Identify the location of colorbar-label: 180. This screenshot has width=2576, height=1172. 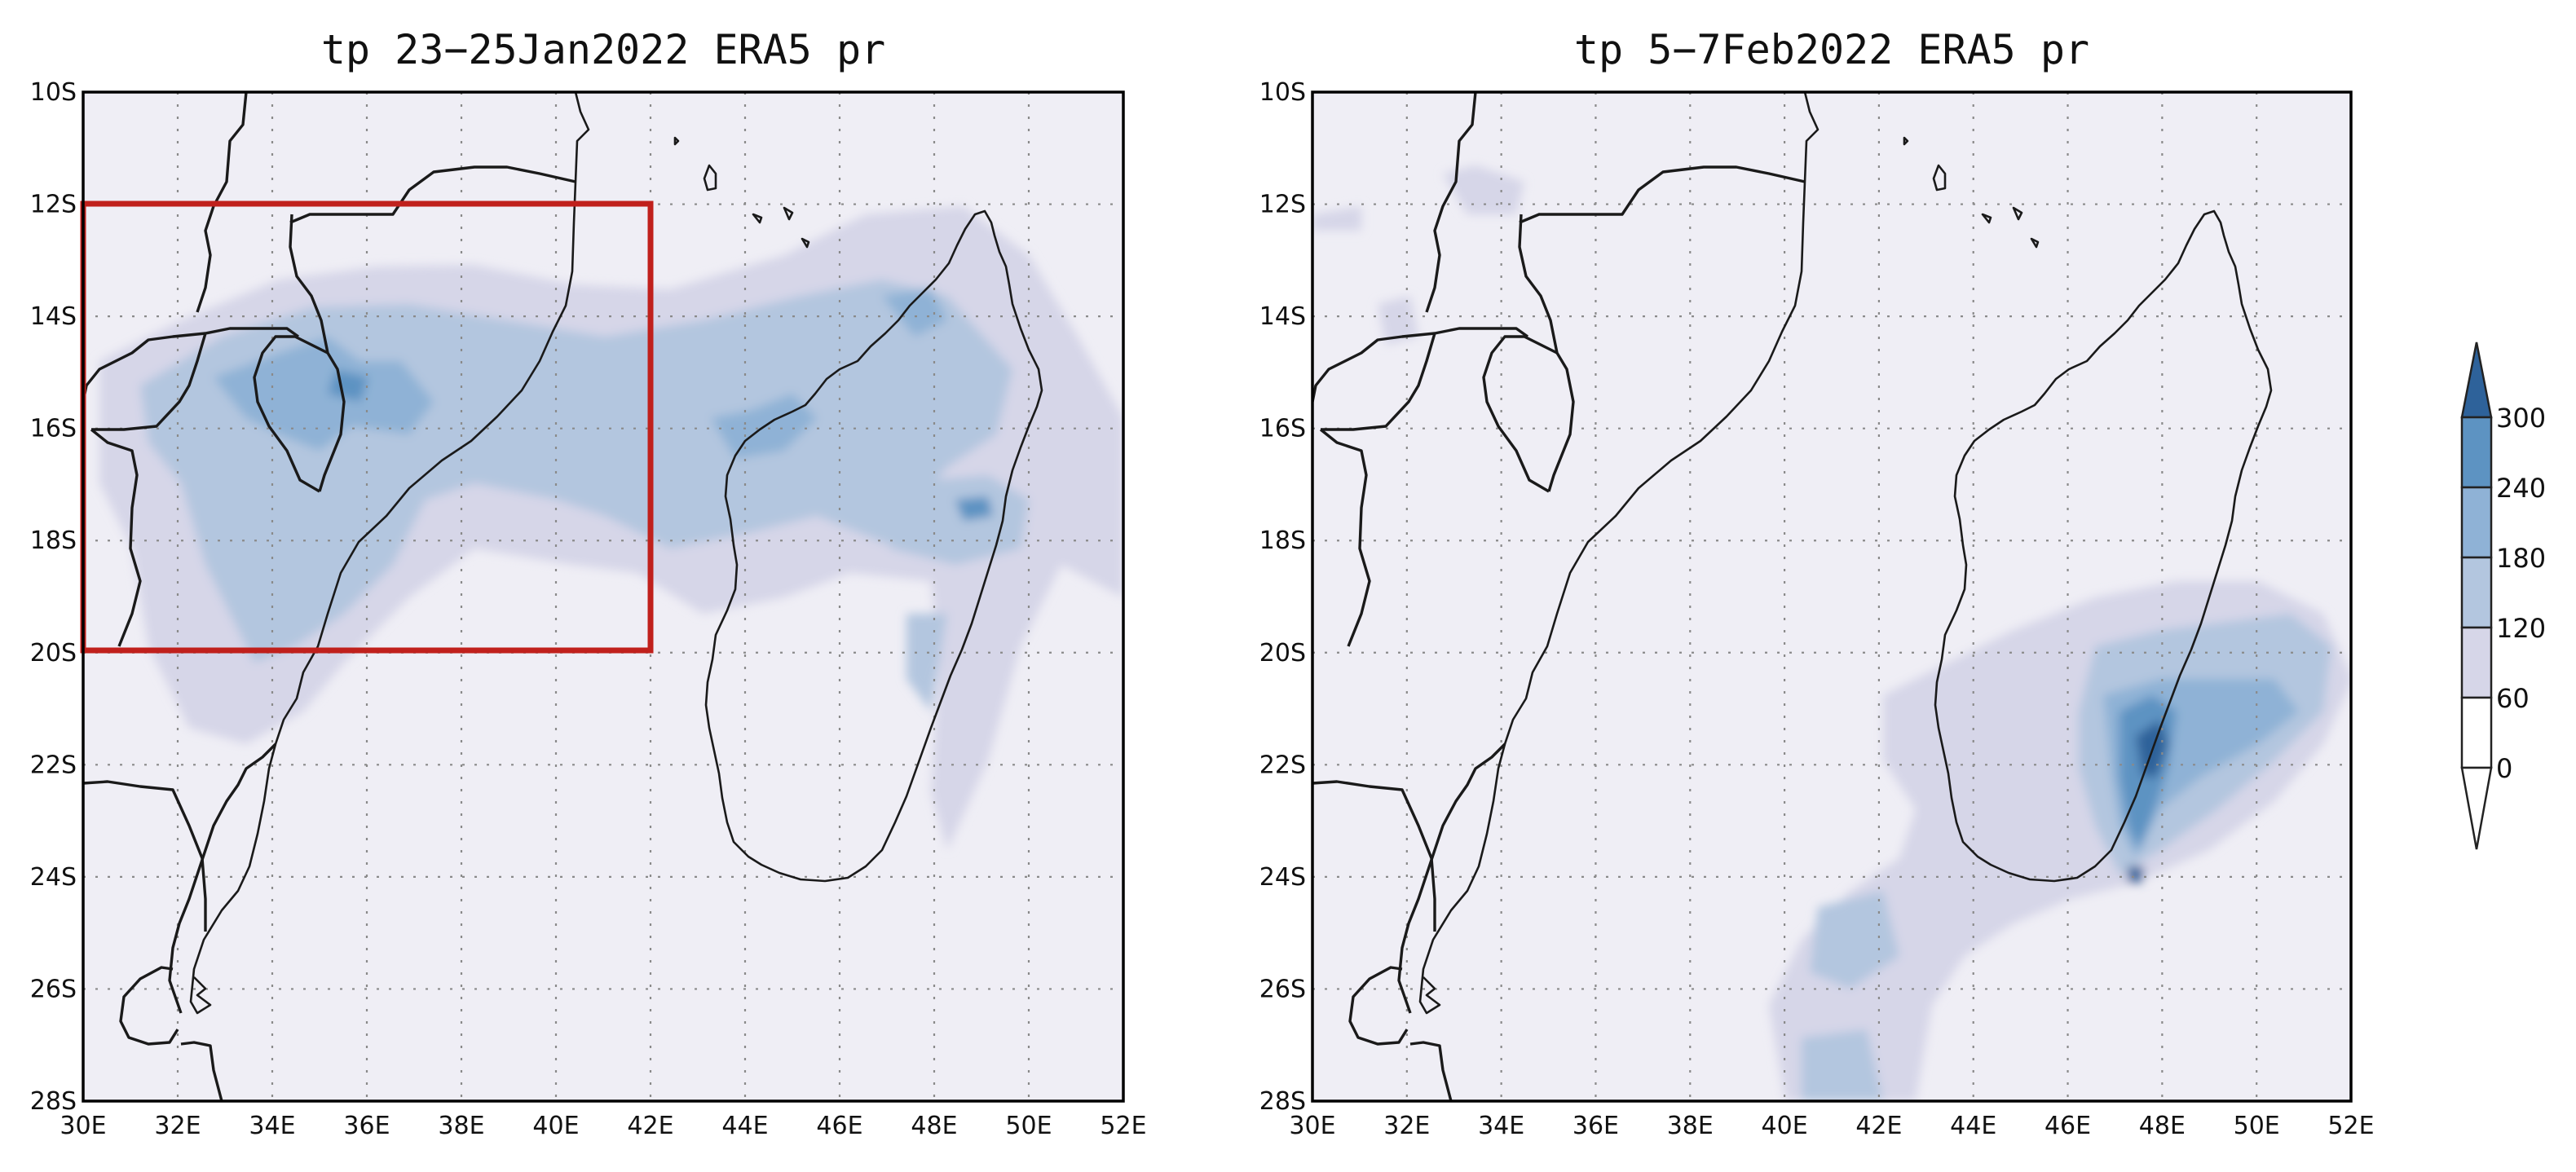
(2521, 558).